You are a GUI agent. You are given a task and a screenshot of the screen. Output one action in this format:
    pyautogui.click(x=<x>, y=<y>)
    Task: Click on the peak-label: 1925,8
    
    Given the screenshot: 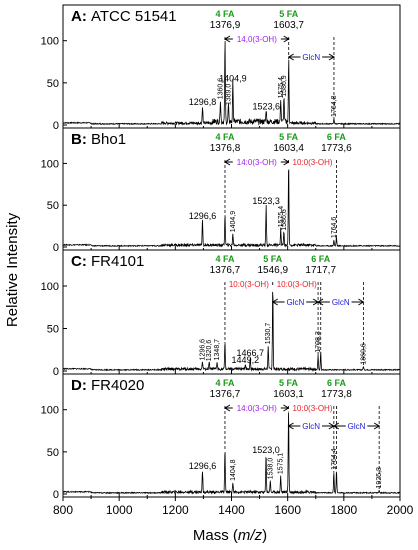 What is the action you would take?
    pyautogui.click(x=379, y=478)
    